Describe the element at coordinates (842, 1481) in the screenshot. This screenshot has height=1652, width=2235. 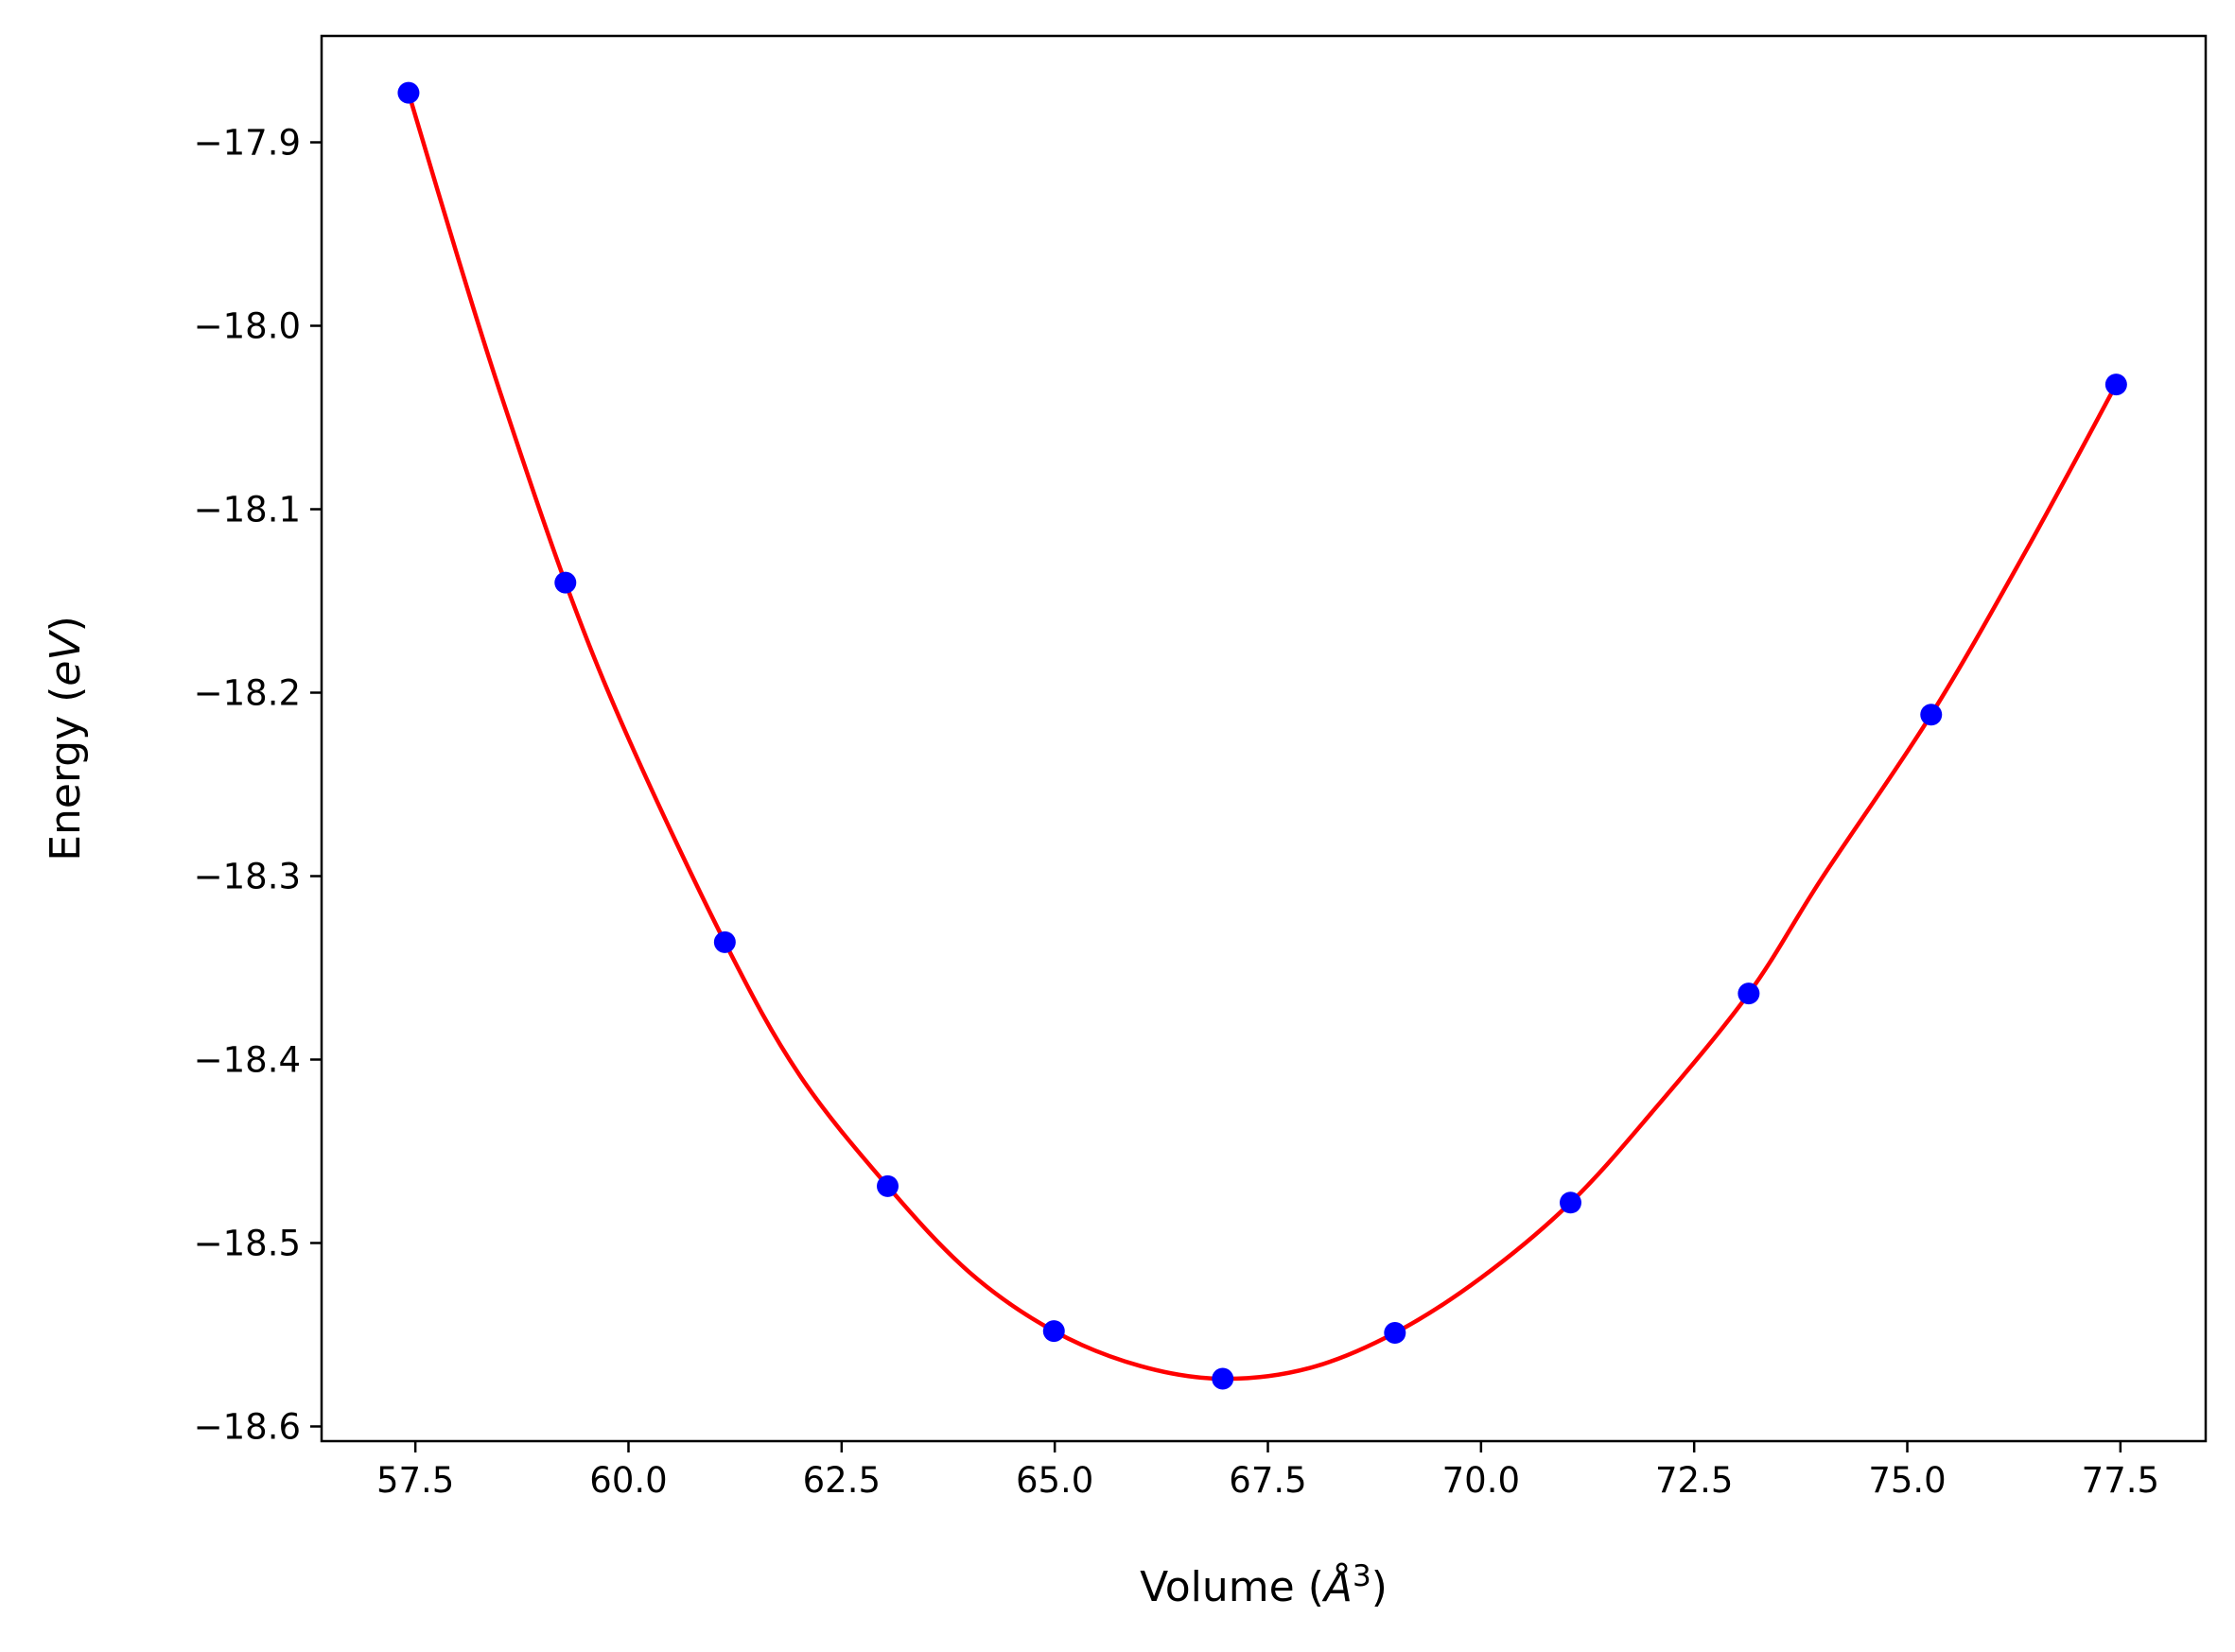
I see `x-tick-label: 62.5` at that location.